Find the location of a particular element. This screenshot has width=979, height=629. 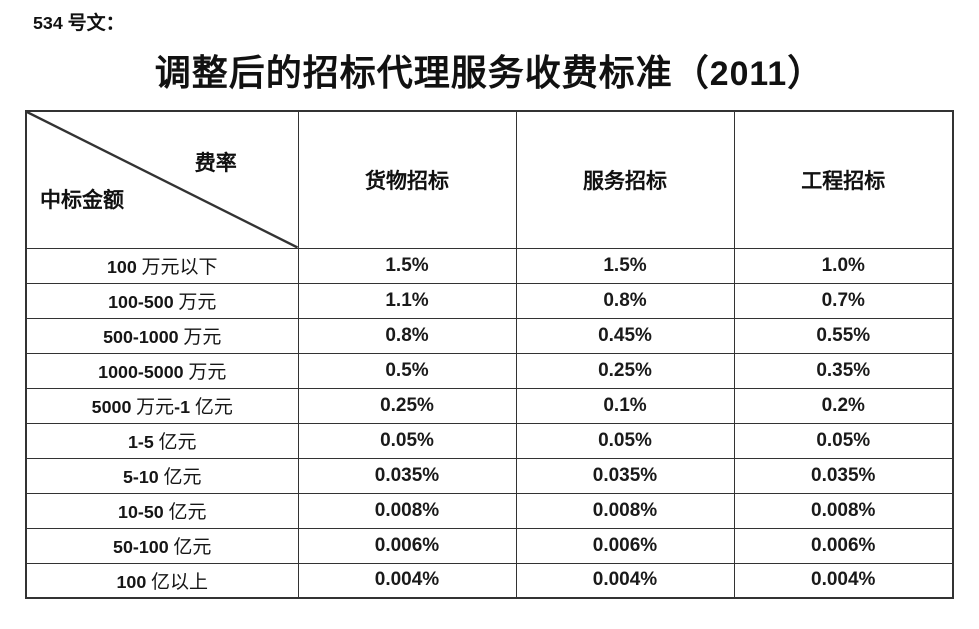

row-label: 50-100 亿元 is located at coordinates (162, 545).